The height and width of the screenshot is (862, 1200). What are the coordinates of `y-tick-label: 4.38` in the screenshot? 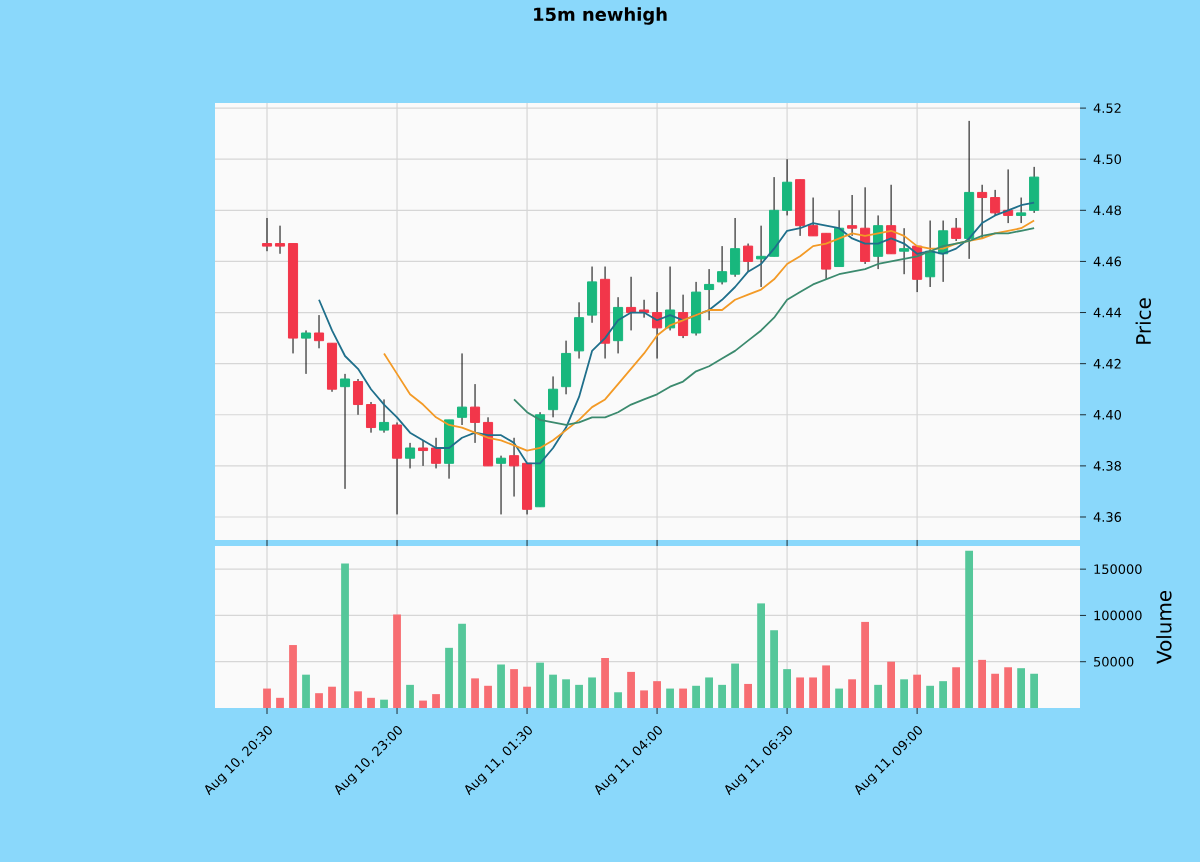 It's located at (1107, 466).